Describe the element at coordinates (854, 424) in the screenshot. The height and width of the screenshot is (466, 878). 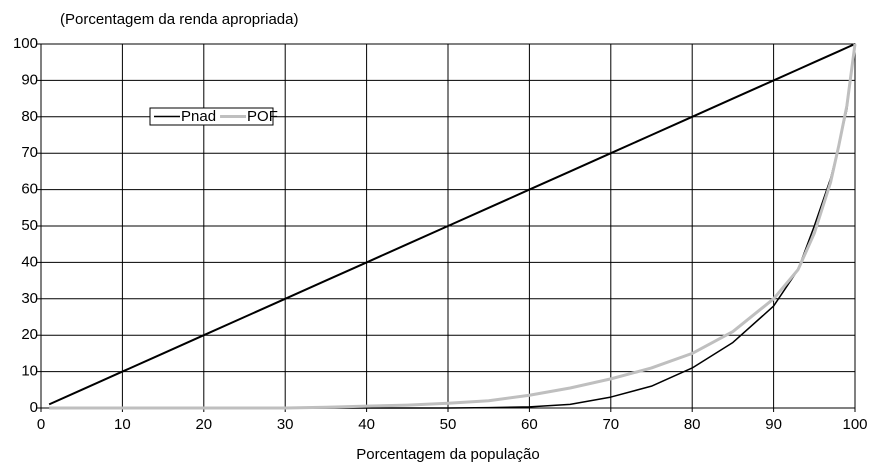
I see `x-tick-label: 100` at that location.